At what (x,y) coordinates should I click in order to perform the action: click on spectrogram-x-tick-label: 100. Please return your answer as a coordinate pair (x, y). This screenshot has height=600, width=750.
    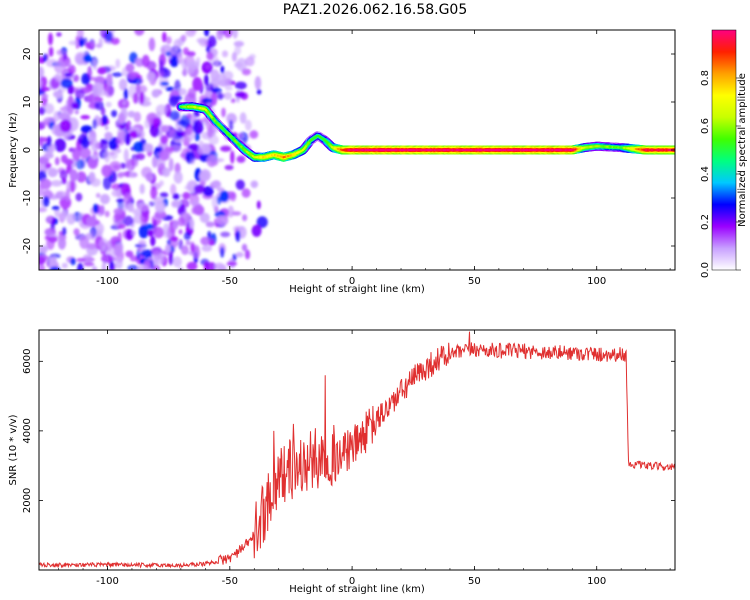
    Looking at the image, I should click on (596, 281).